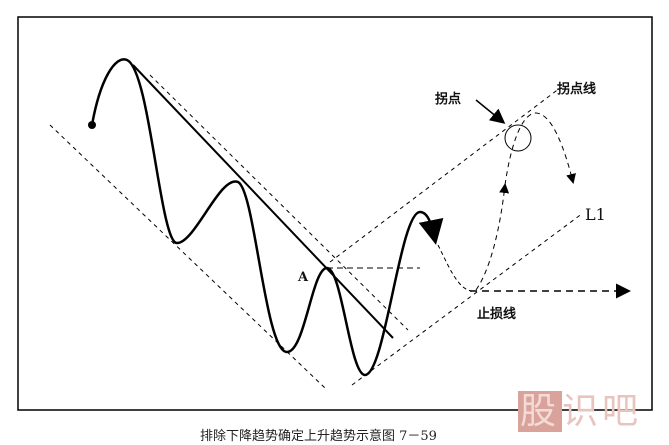 The width and height of the screenshot is (669, 445). What do you see at coordinates (518, 138) in the screenshot?
I see `turning-point-circle` at bounding box center [518, 138].